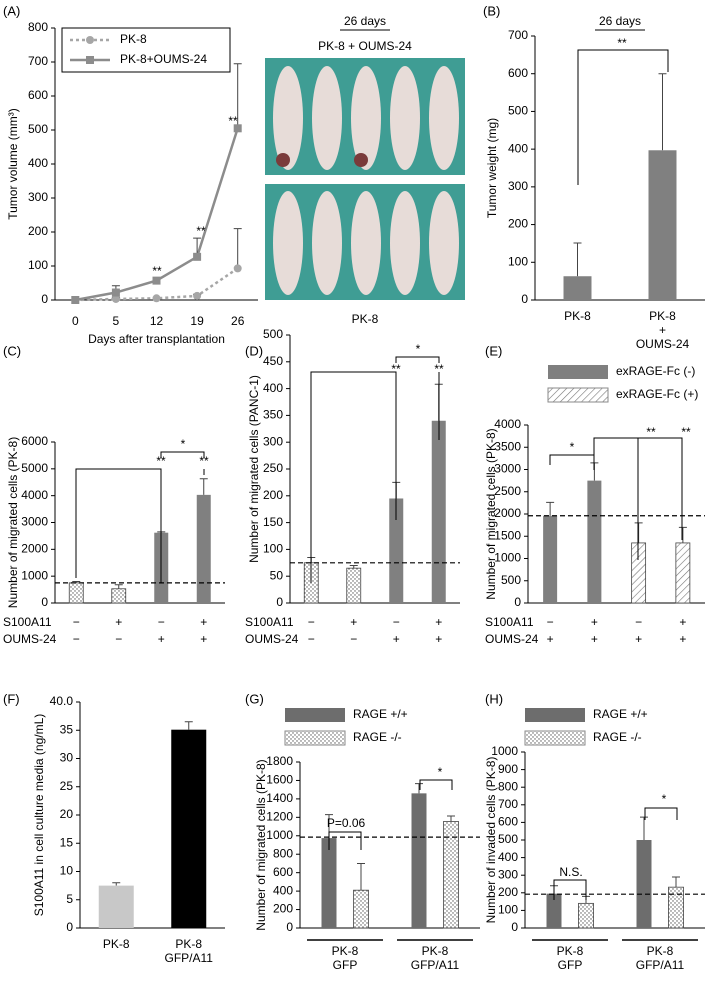  What do you see at coordinates (279, 798) in the screenshot?
I see `y-tick-label: 1400` at bounding box center [279, 798].